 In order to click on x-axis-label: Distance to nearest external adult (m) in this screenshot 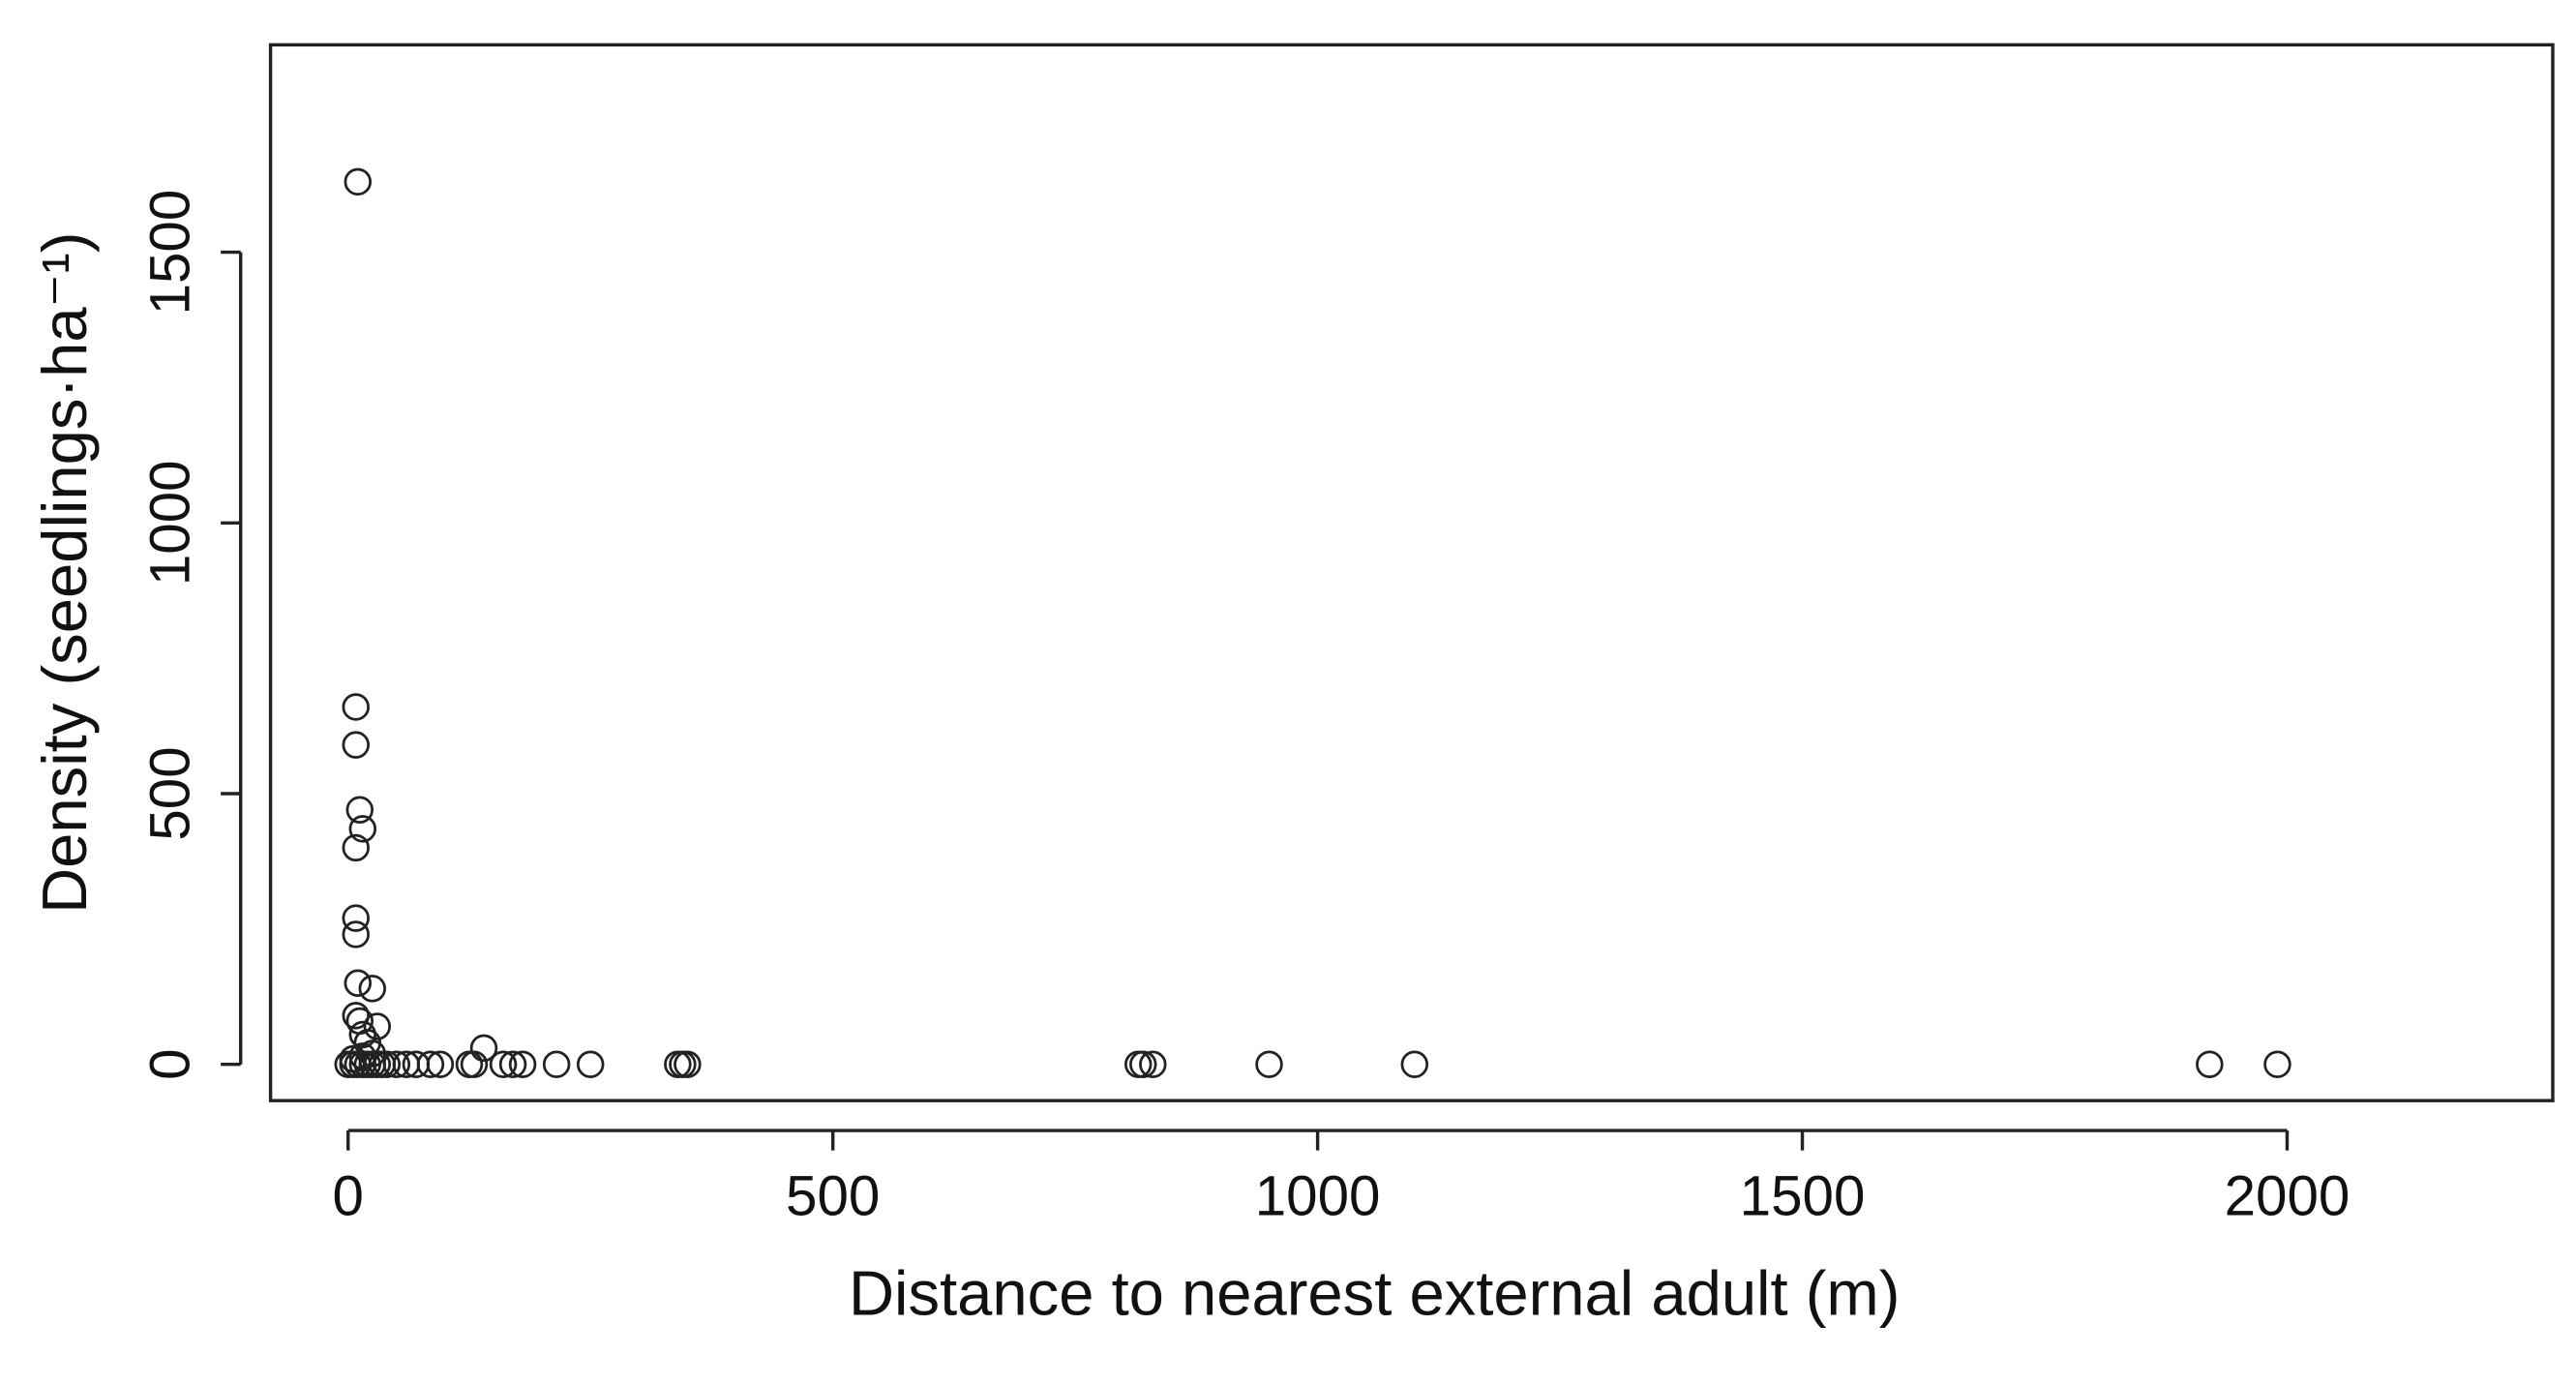, I will do `click(1374, 1293)`.